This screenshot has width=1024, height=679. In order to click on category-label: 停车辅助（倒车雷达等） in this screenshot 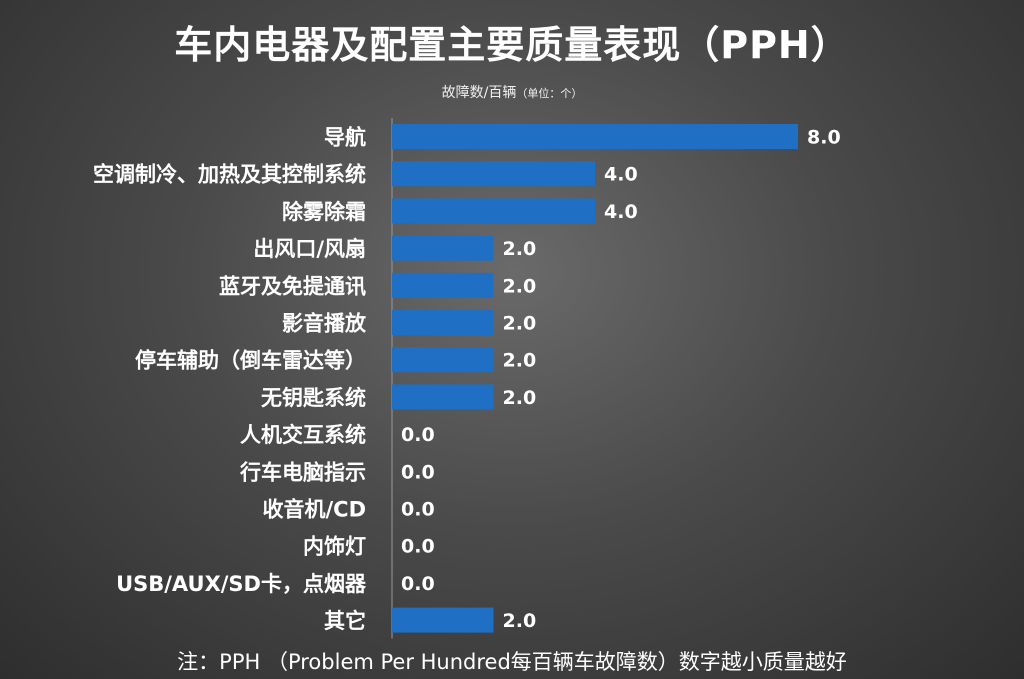, I will do `click(250, 361)`.